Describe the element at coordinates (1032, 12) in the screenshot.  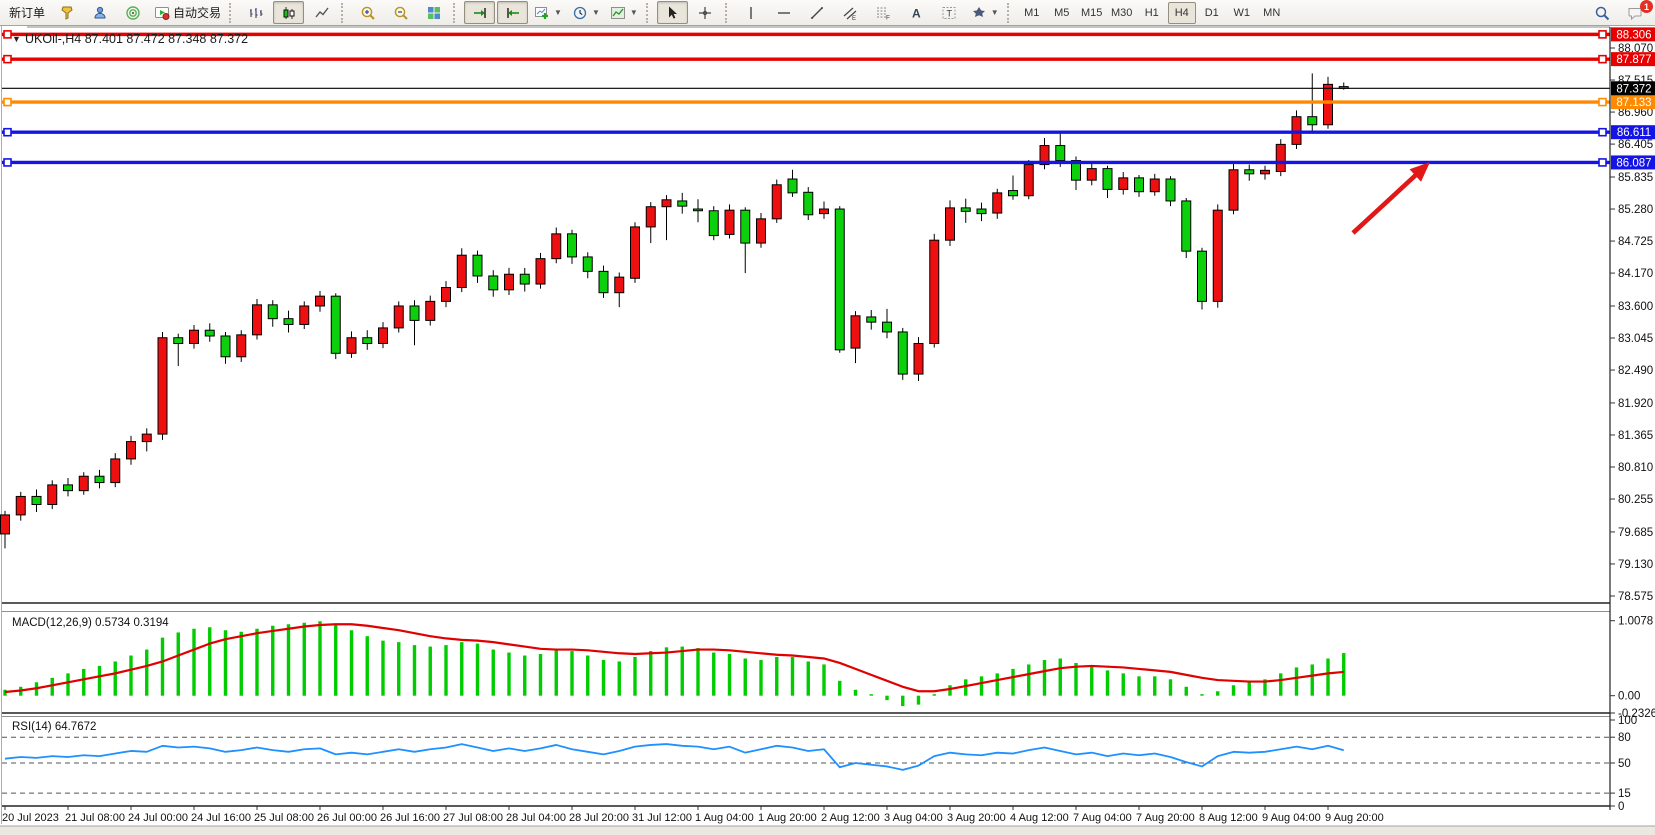
I see `timeframe-m1-button: M1` at that location.